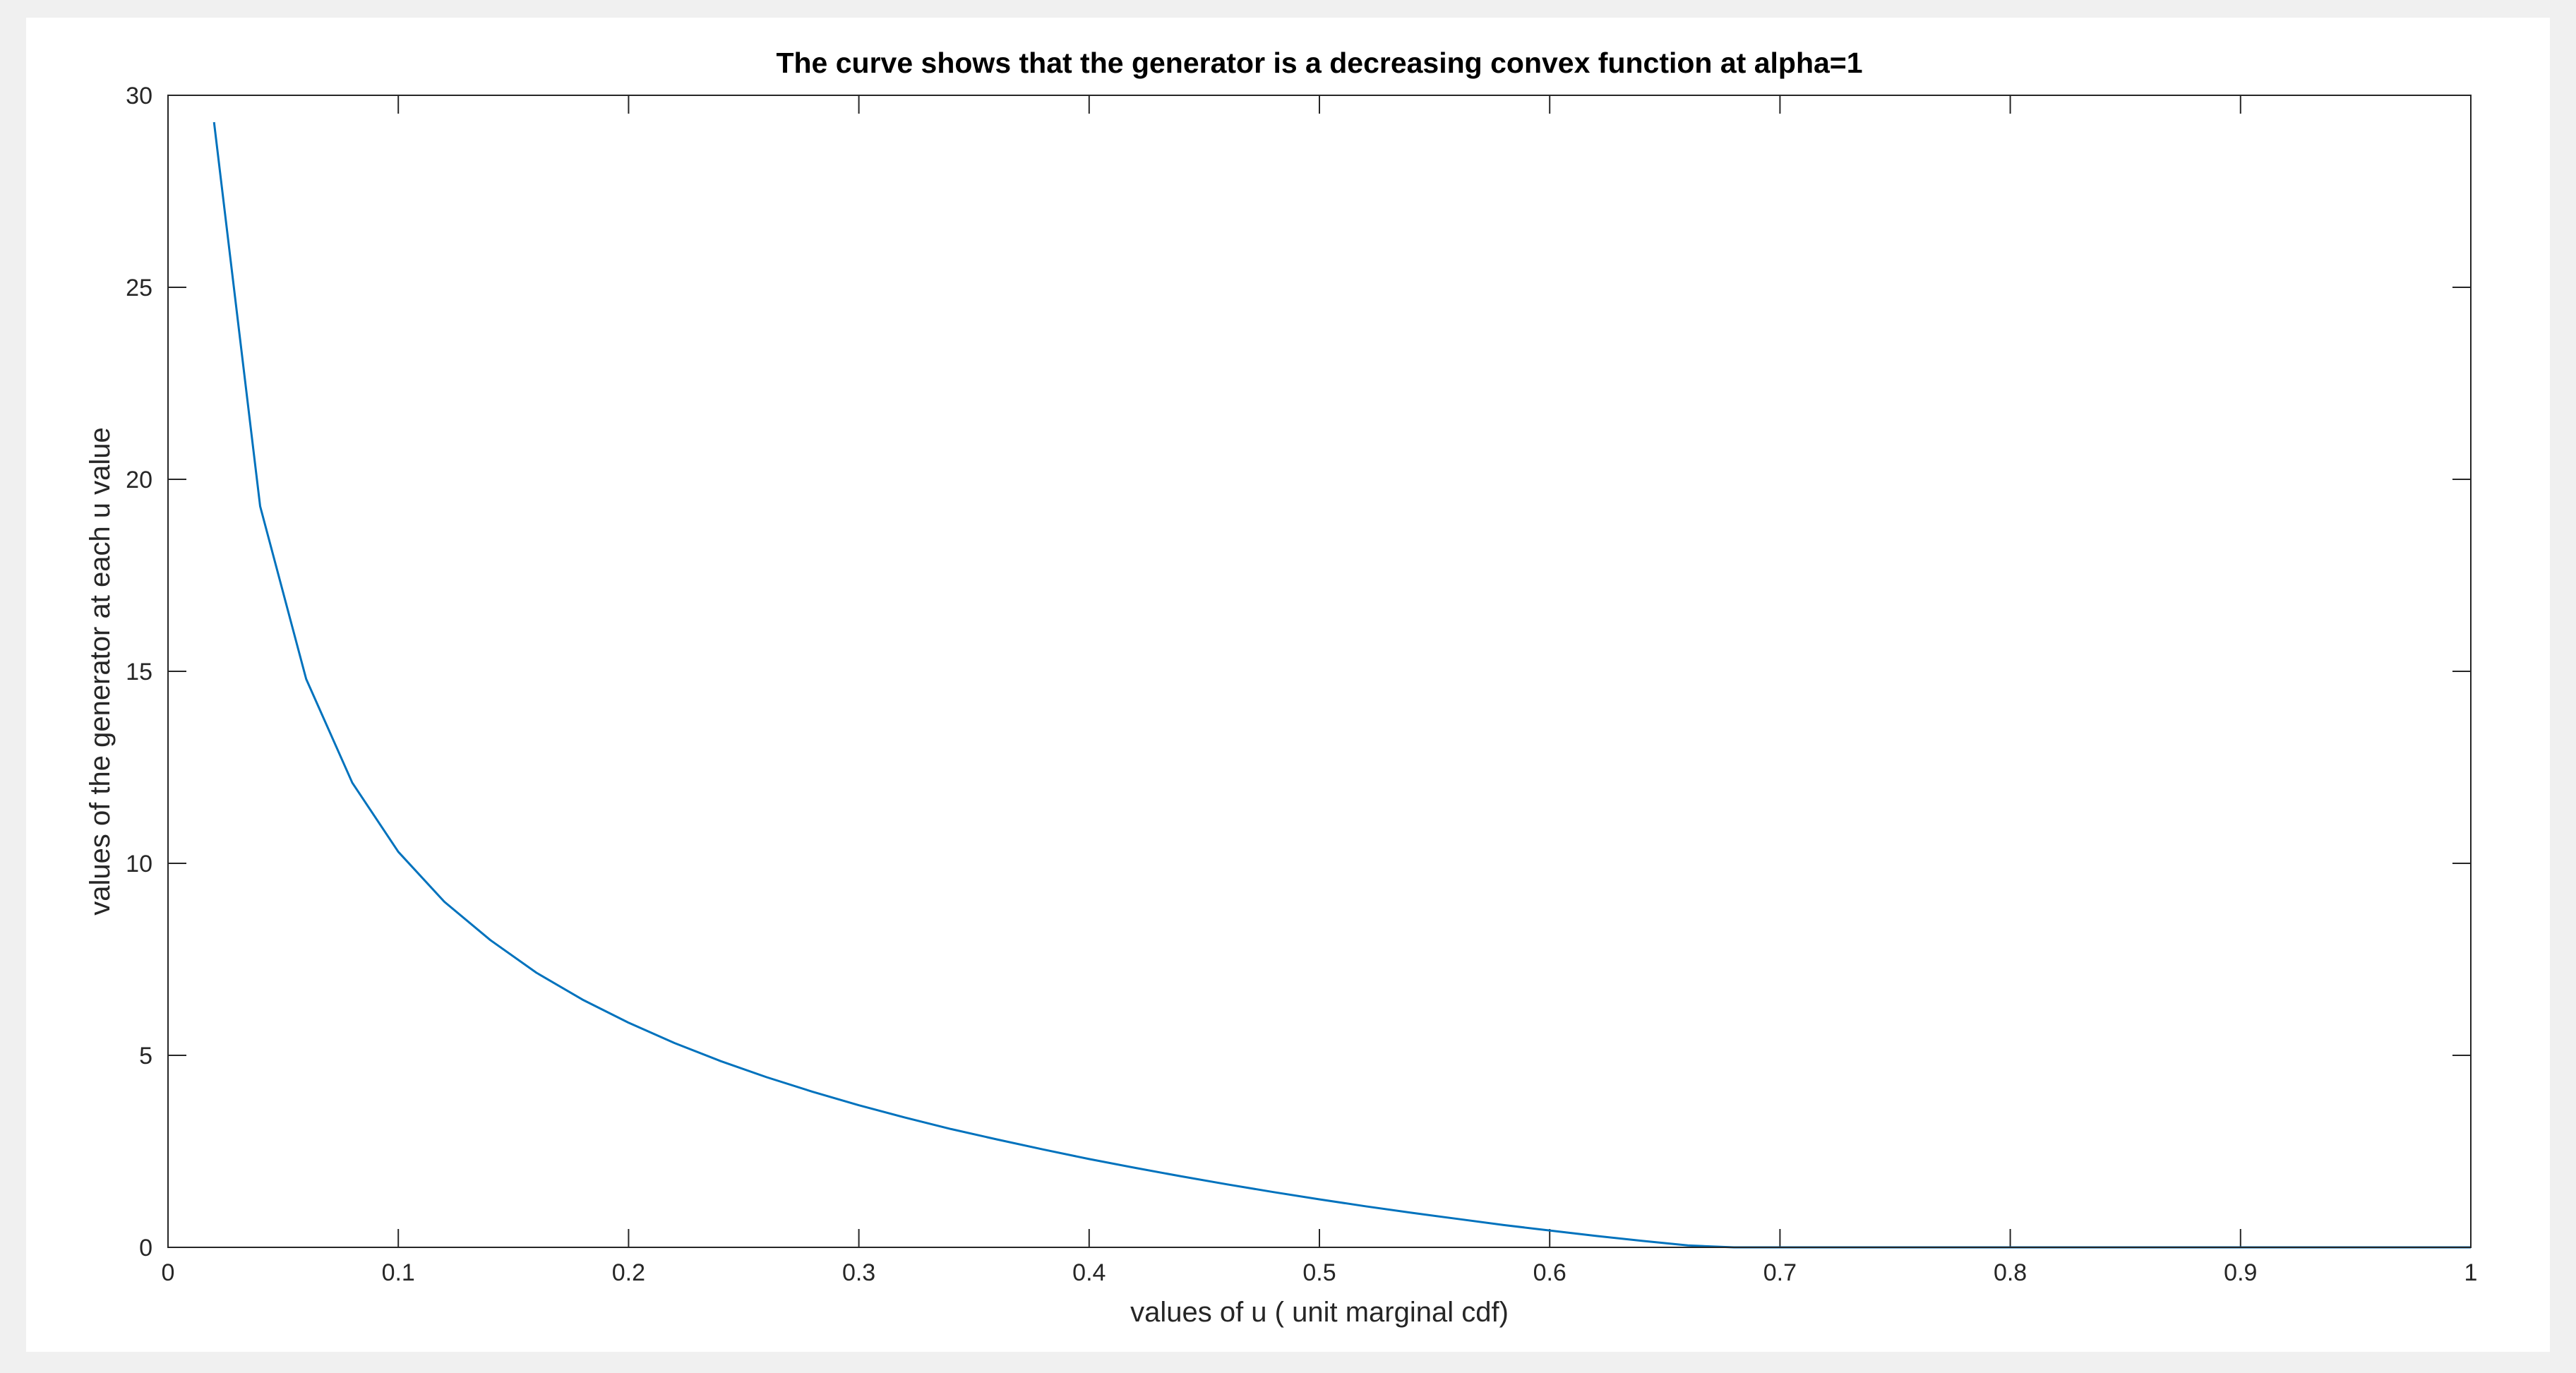  What do you see at coordinates (858, 1272) in the screenshot?
I see `x-tick-label: 0.3` at bounding box center [858, 1272].